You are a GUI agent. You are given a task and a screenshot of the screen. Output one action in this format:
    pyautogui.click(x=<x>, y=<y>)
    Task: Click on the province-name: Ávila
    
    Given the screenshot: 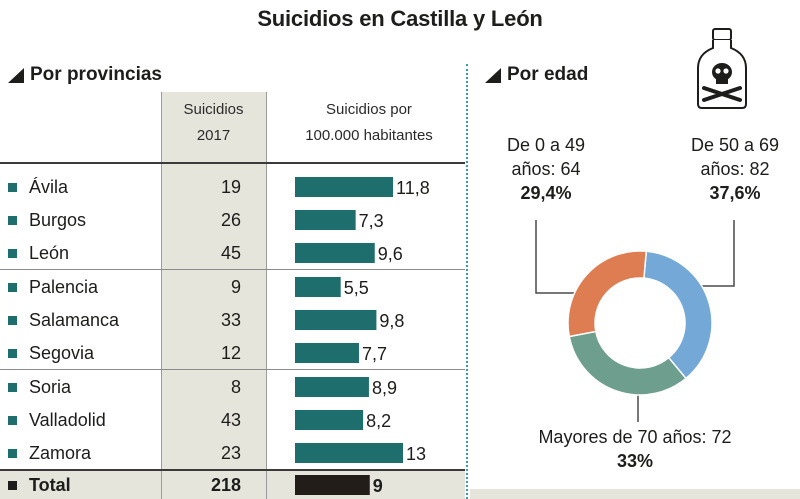 What is the action you would take?
    pyautogui.click(x=49, y=186)
    